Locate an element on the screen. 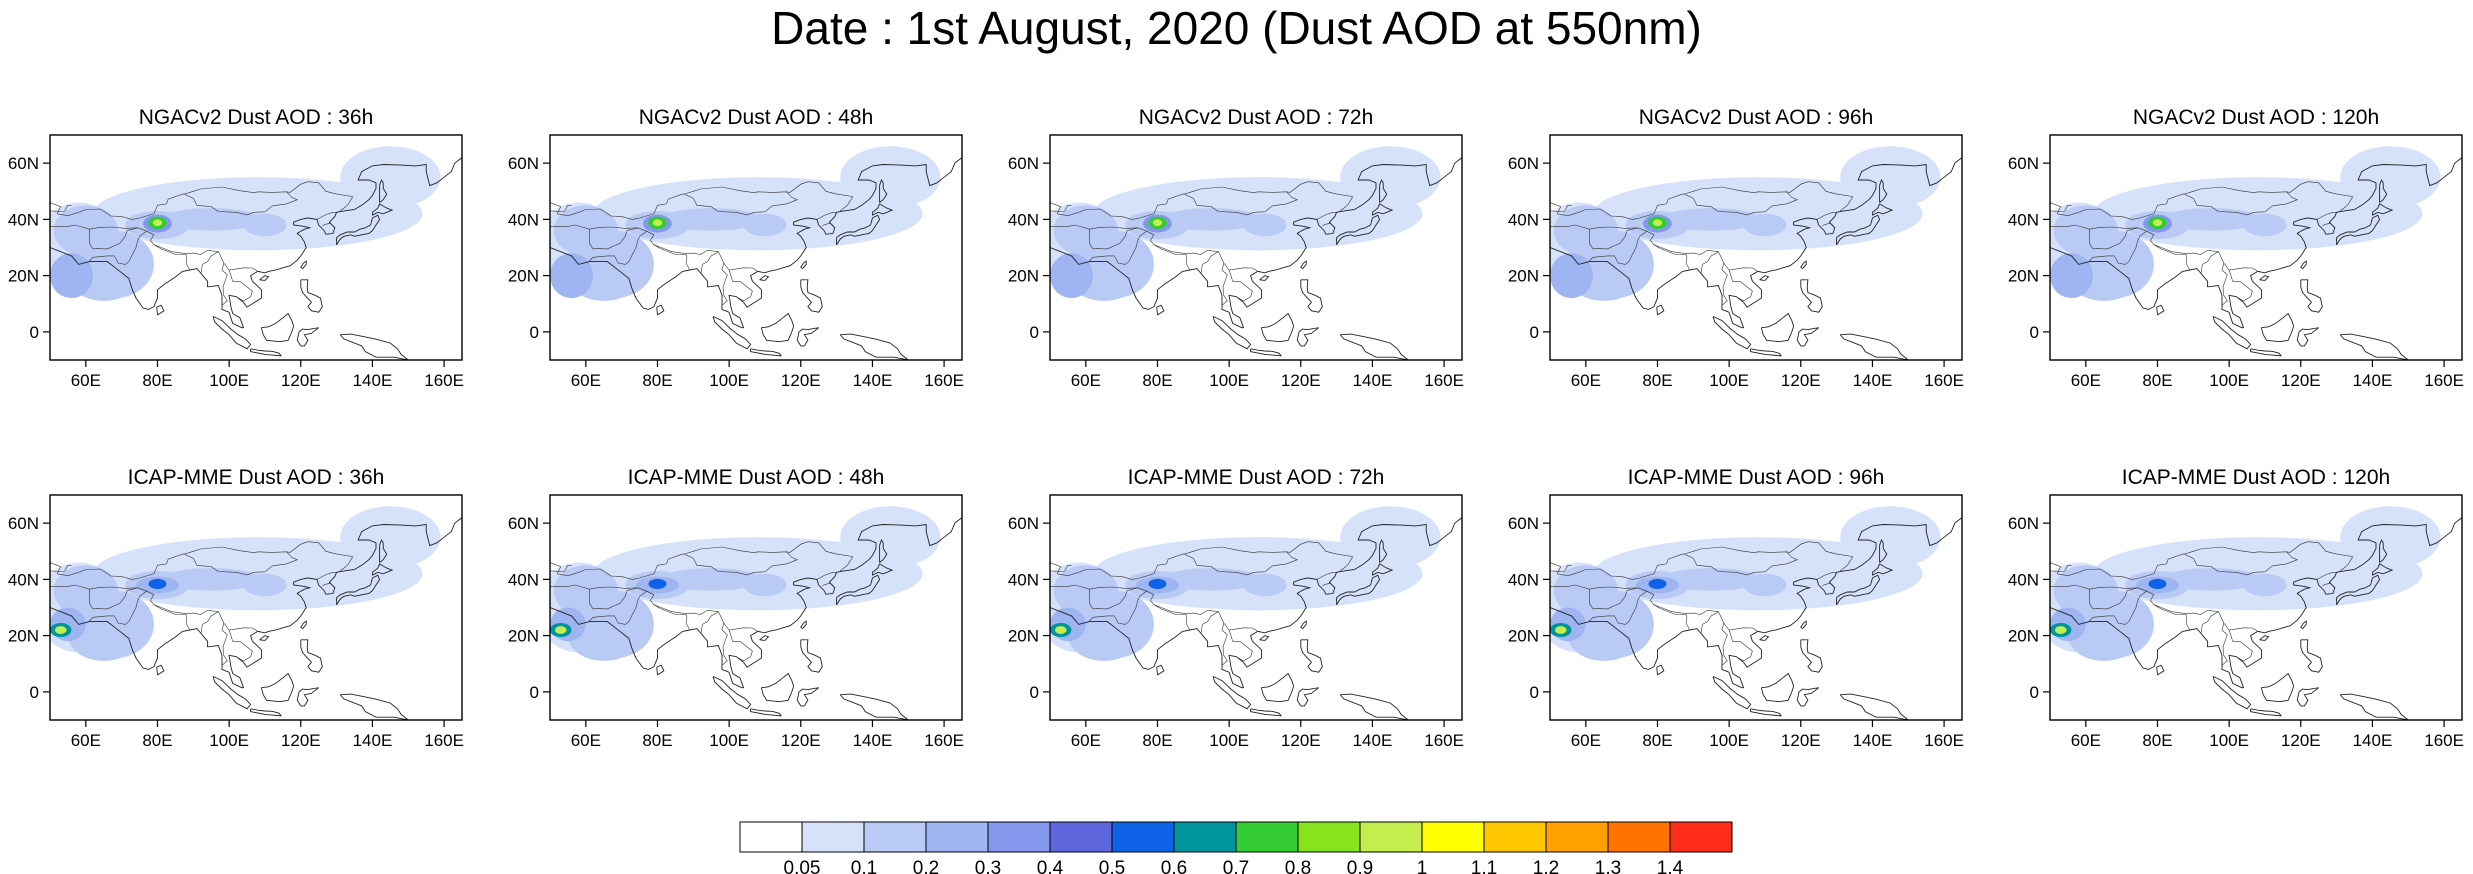  colorbar-label: 0.2 is located at coordinates (926, 866).